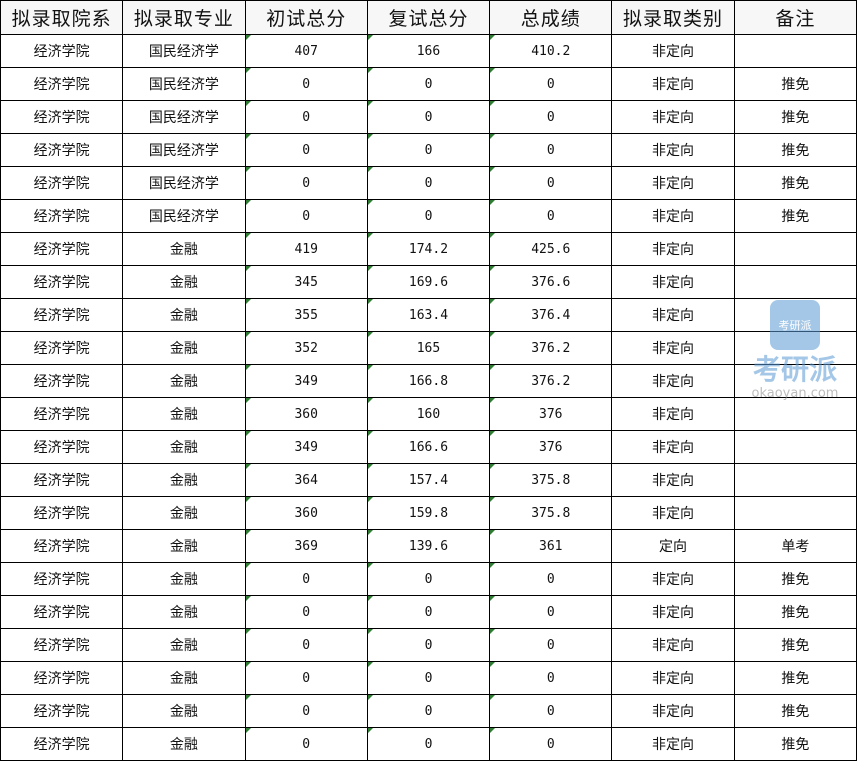 This screenshot has height=762, width=857. I want to click on table-row: 经济学院 金融 360 160 376 非定向, so click(428, 414).